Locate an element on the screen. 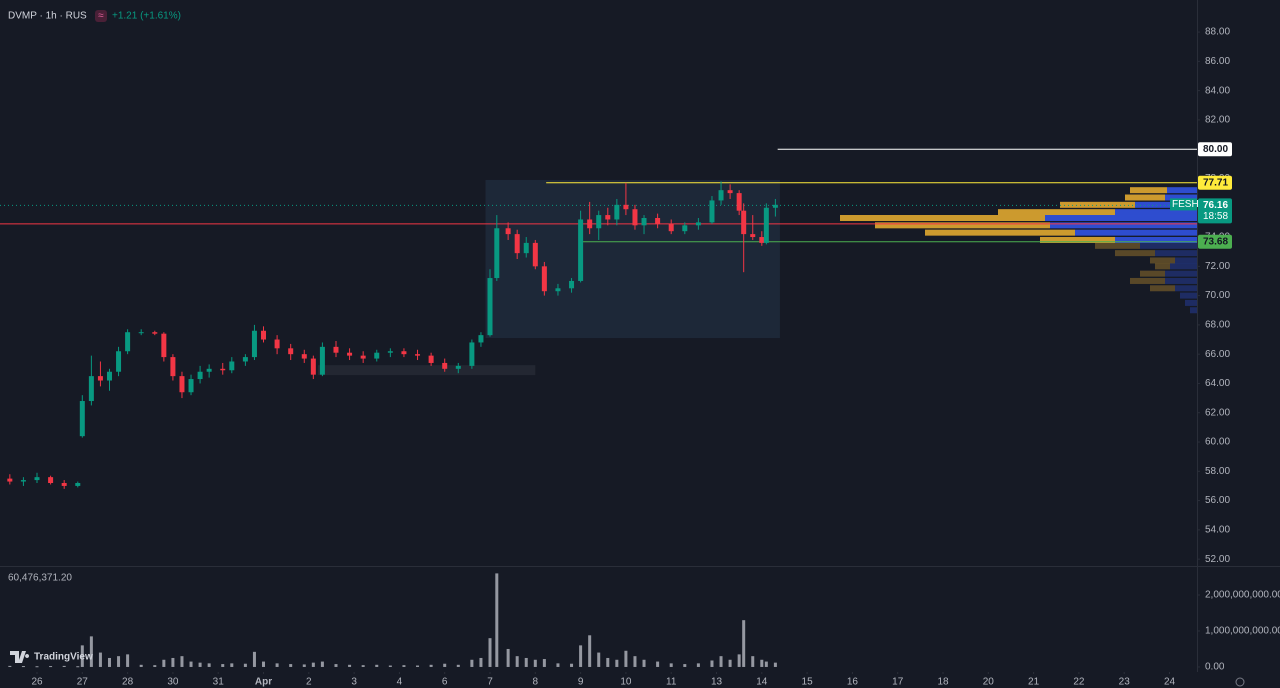  y-tick-label: 66.00 is located at coordinates (1217, 354).